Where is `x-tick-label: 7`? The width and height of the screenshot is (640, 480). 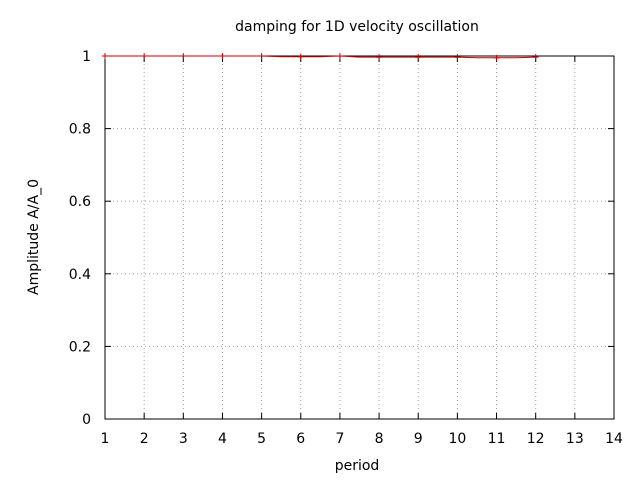 x-tick-label: 7 is located at coordinates (339, 439).